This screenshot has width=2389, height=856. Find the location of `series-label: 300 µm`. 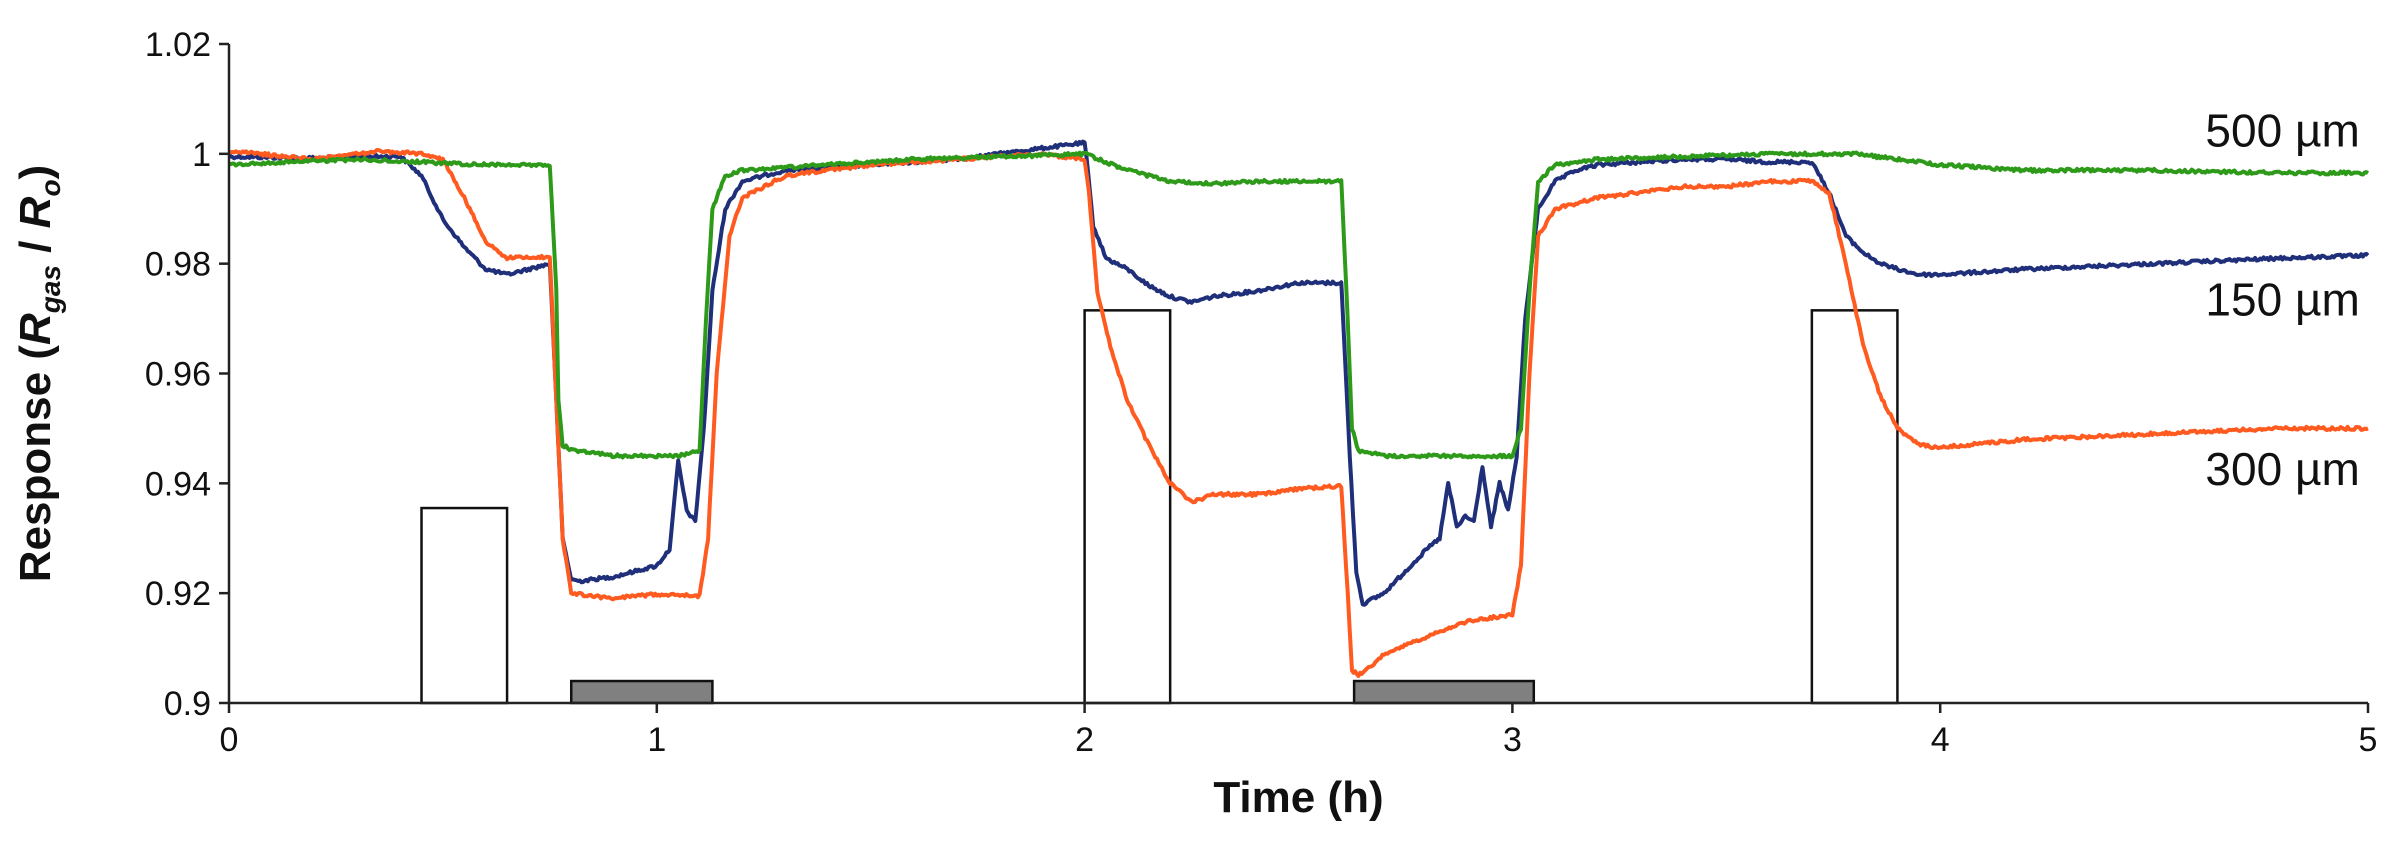

series-label: 300 µm is located at coordinates (2282, 469).